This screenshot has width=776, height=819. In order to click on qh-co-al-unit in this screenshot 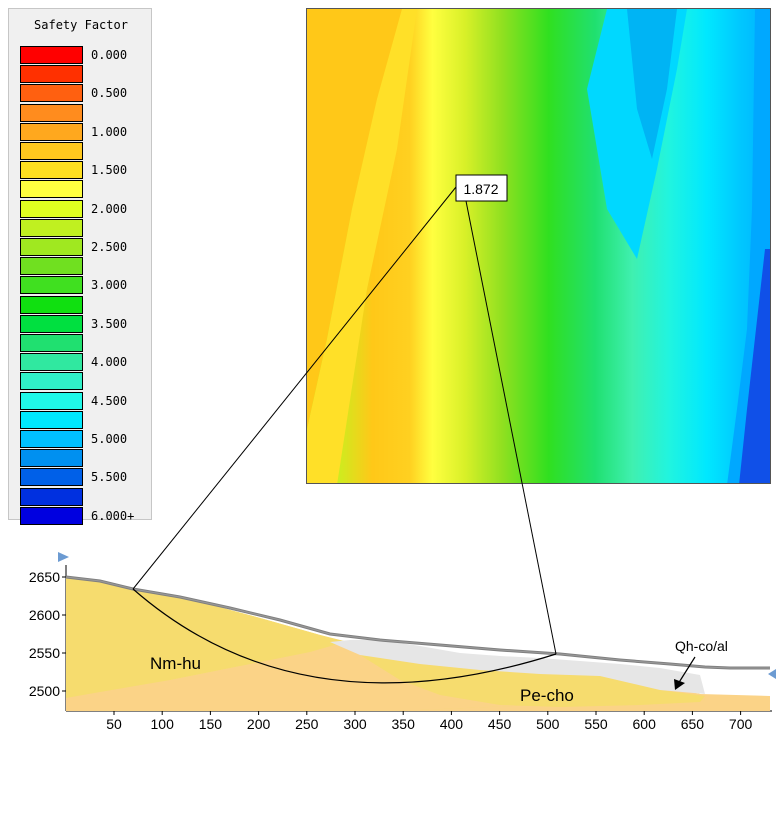, I will do `click(517, 667)`.